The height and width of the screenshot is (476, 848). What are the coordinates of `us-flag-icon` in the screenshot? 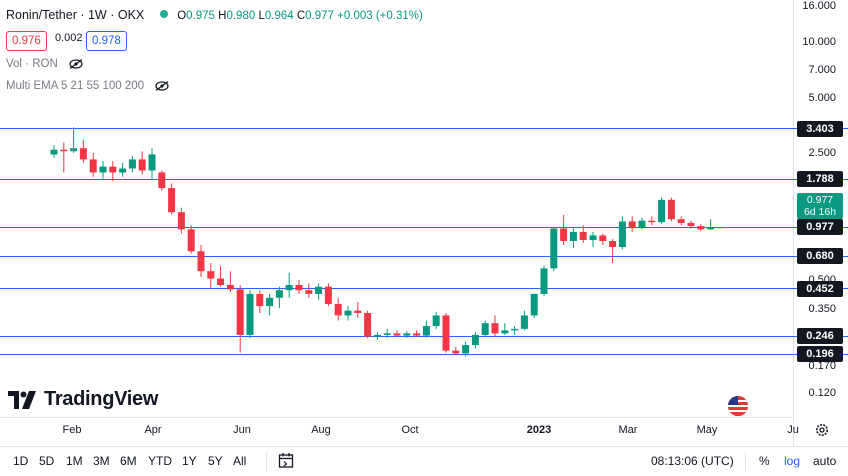 It's located at (738, 406).